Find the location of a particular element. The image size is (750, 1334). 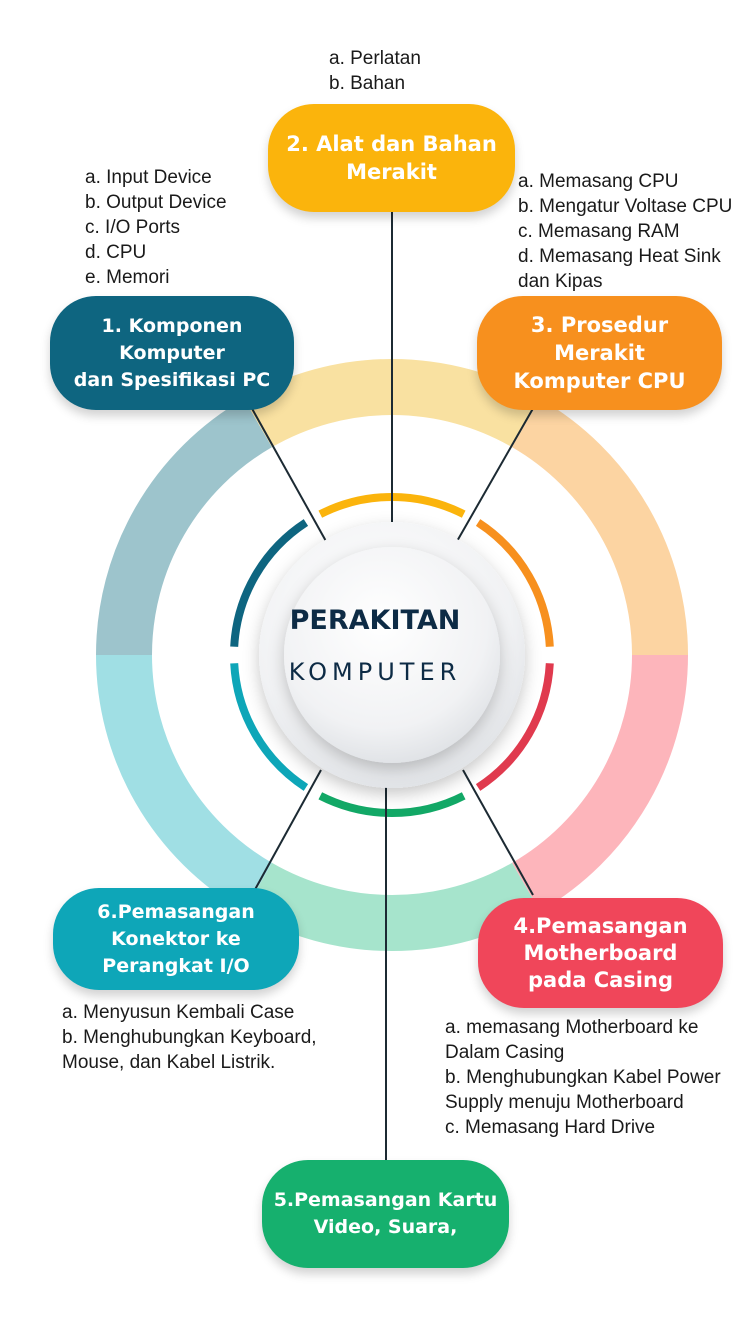

step-2-items: a. Perlatan b. Bahan is located at coordinates (375, 71).